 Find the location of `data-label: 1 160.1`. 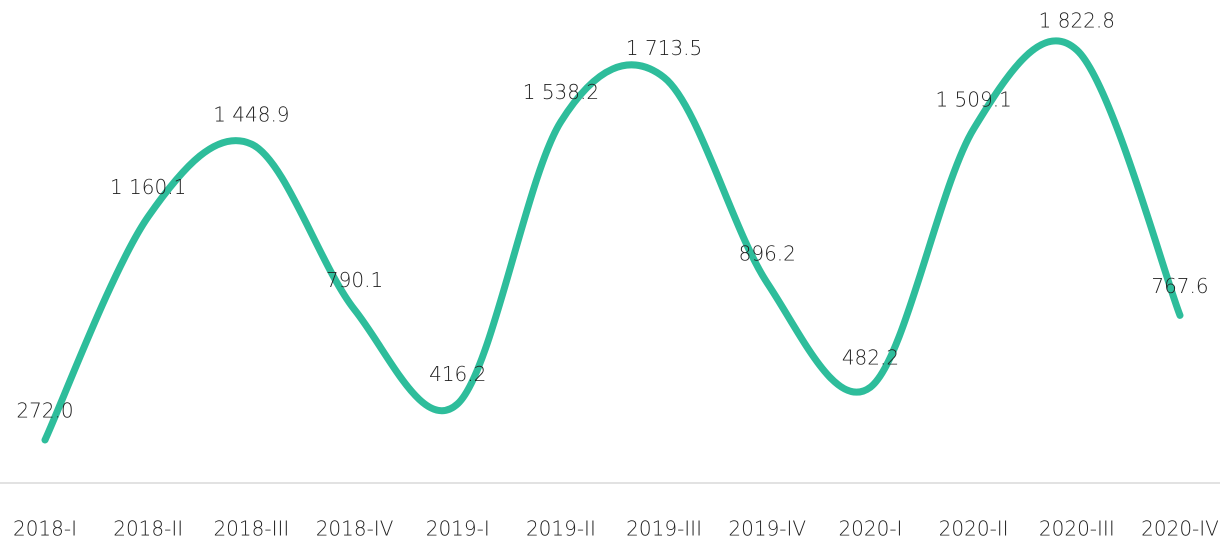

data-label: 1 160.1 is located at coordinates (148, 187).